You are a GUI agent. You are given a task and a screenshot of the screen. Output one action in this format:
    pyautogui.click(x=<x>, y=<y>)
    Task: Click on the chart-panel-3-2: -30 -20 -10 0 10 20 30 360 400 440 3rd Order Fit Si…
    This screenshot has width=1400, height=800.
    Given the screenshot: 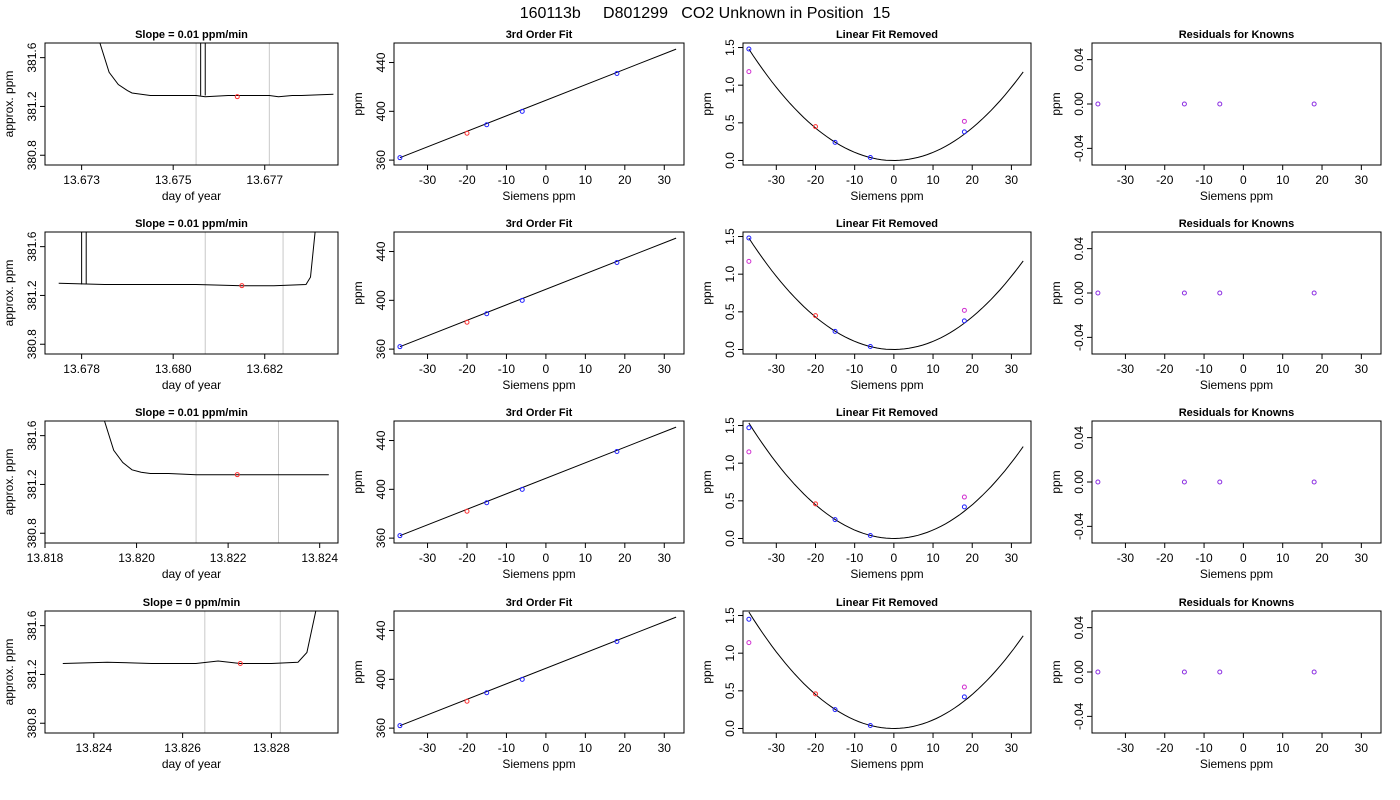 What is the action you would take?
    pyautogui.click(x=518, y=494)
    